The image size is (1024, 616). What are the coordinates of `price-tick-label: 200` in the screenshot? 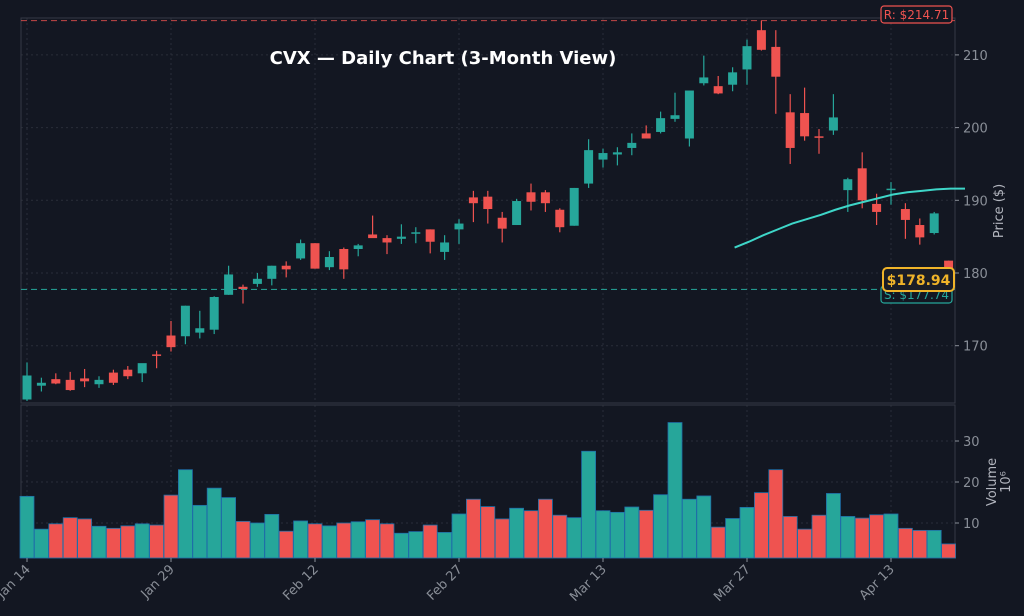 It's located at (975, 129).